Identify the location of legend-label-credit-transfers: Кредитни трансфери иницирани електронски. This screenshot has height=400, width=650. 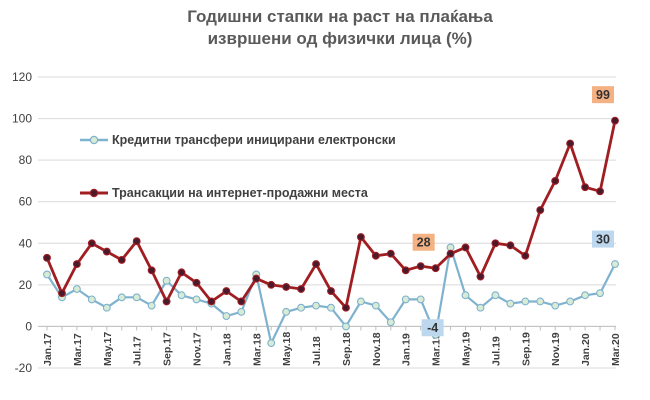
(254, 140).